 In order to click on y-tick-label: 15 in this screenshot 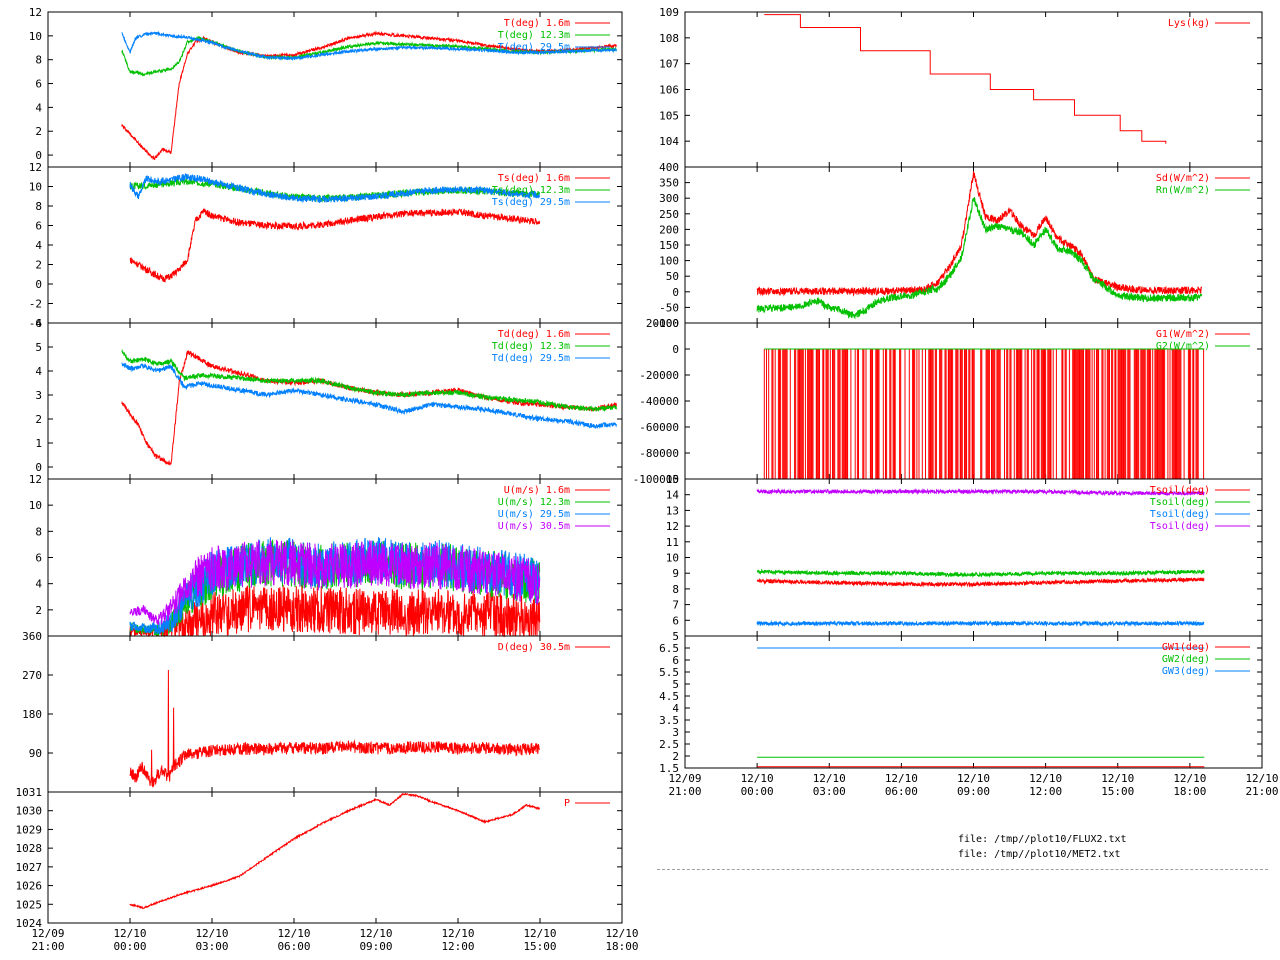, I will do `click(672, 479)`.